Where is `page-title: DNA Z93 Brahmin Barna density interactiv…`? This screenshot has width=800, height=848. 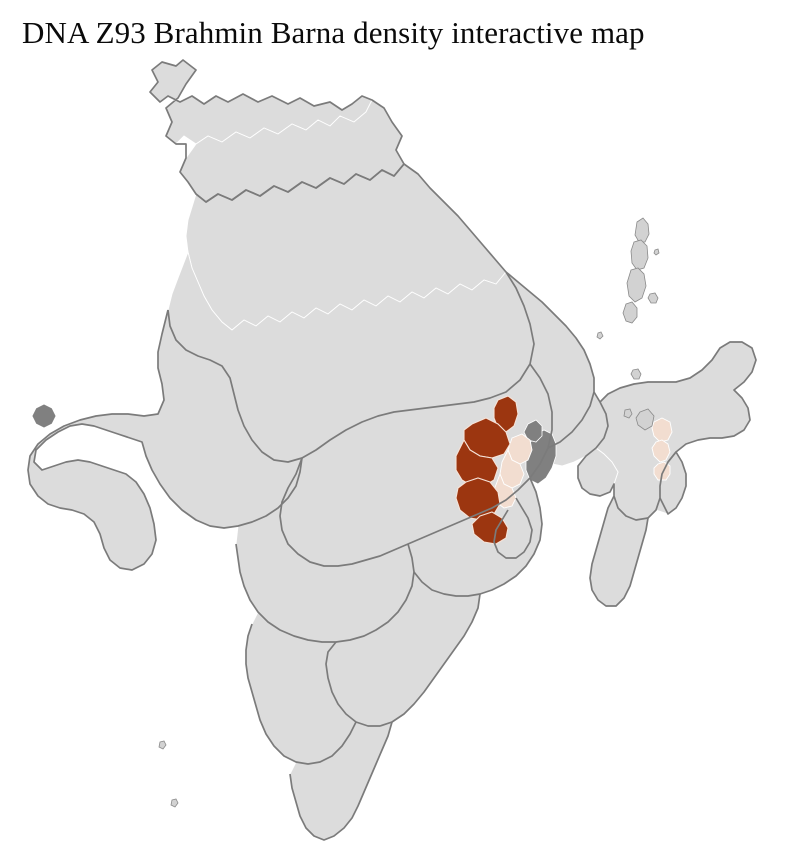
page-title: DNA Z93 Brahmin Barna density interactiv… is located at coordinates (333, 32).